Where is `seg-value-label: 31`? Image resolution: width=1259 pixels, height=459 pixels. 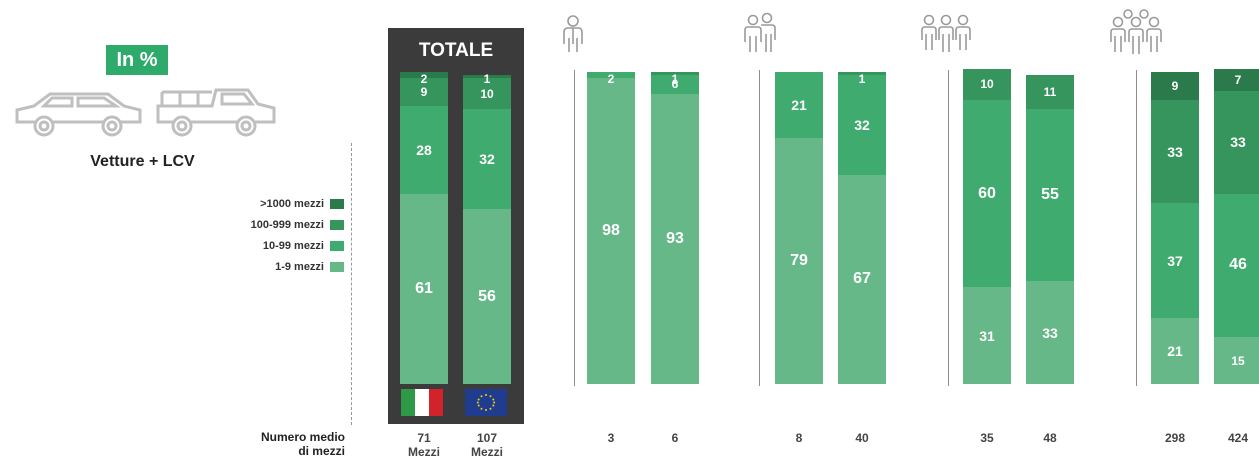
seg-value-label: 31 is located at coordinates (987, 335).